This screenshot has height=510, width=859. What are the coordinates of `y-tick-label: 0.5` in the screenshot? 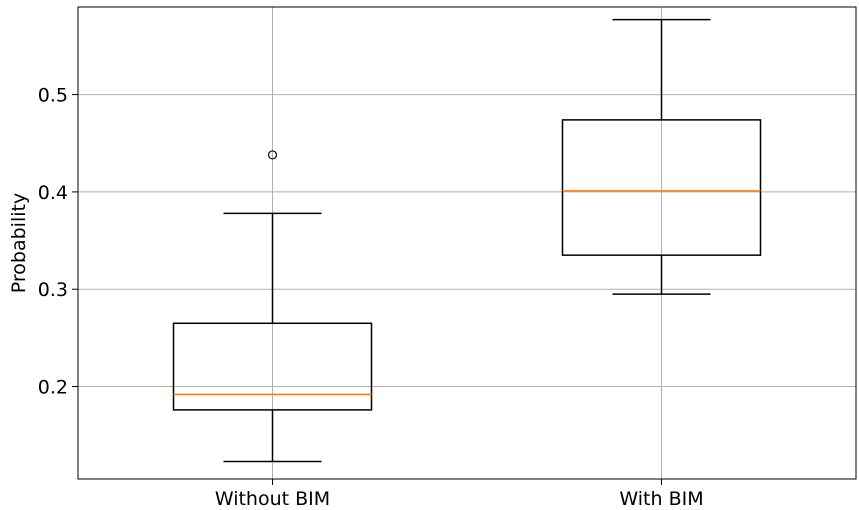 It's located at (53, 96).